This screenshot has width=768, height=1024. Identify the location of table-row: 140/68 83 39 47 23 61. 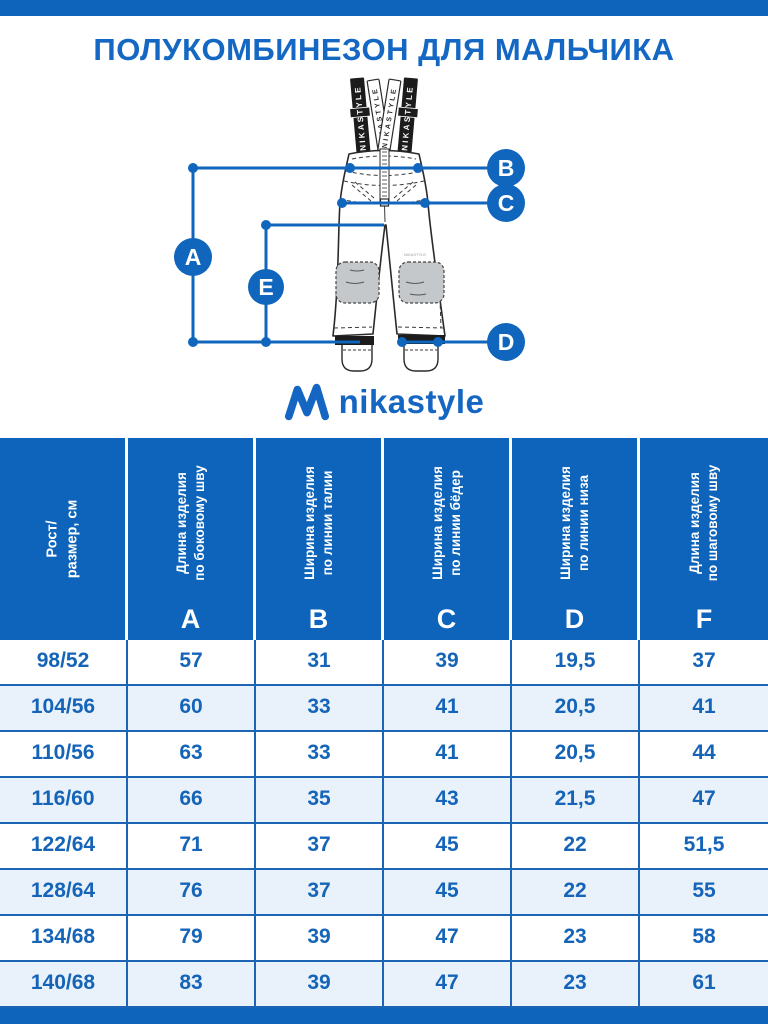
(384, 985).